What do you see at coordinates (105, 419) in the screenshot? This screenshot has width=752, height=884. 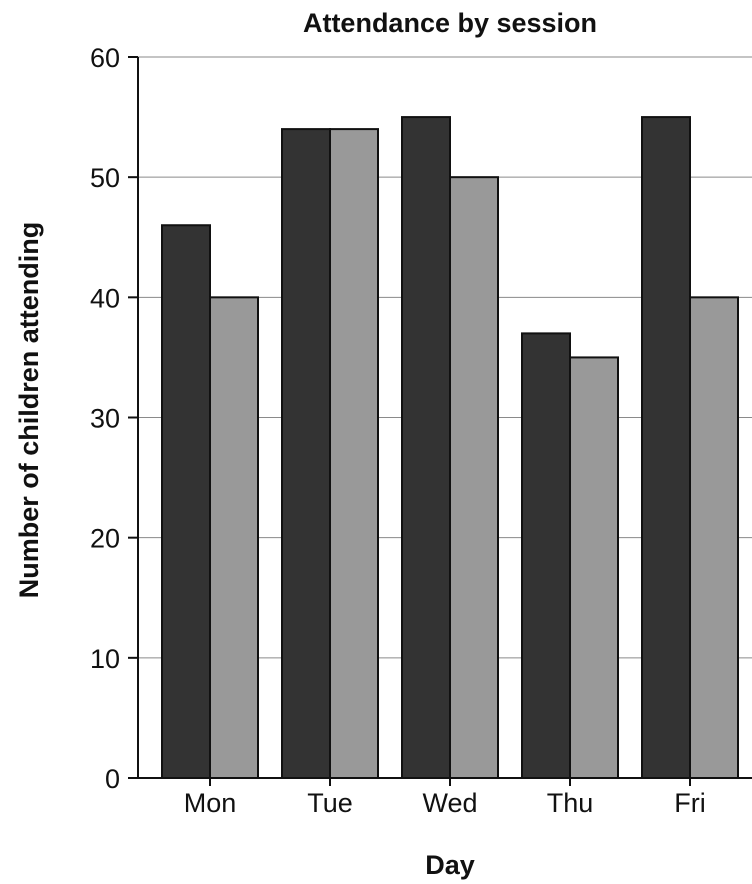 I see `y-tick-label: 30` at bounding box center [105, 419].